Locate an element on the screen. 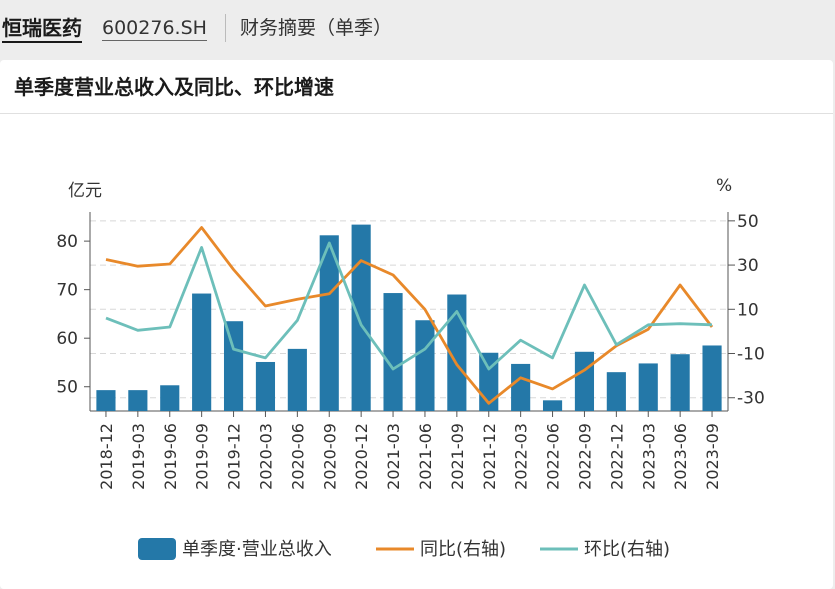  right-axis-tick-label: 10 is located at coordinates (748, 310).